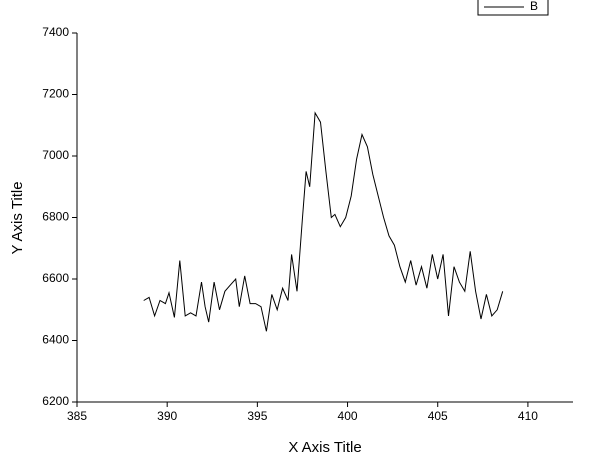 The height and width of the screenshot is (465, 600). What do you see at coordinates (438, 416) in the screenshot?
I see `x-tick-label: 405` at bounding box center [438, 416].